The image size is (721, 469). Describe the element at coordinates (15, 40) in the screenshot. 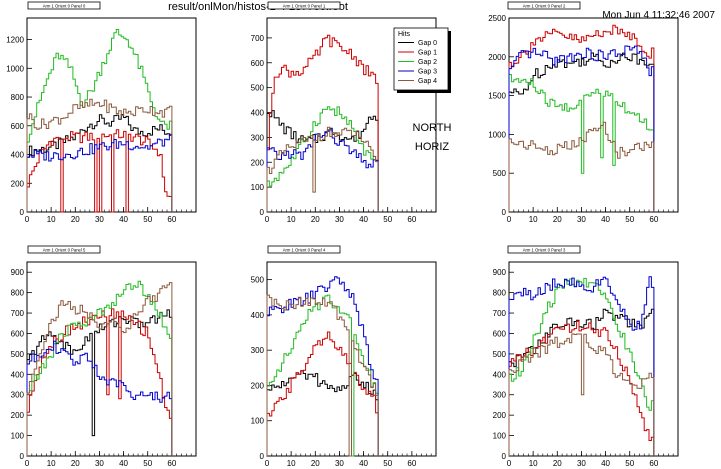

I see `y-tick-label: 1200` at that location.